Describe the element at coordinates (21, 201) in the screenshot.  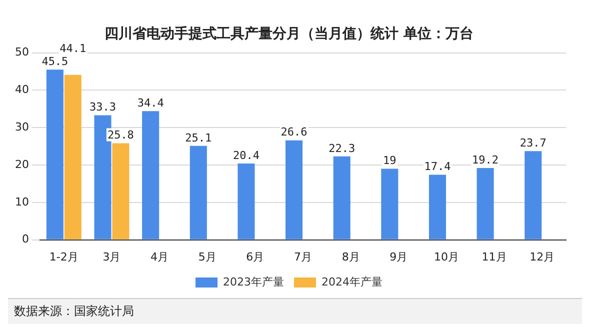
I see `y-tick-label: 10` at that location.